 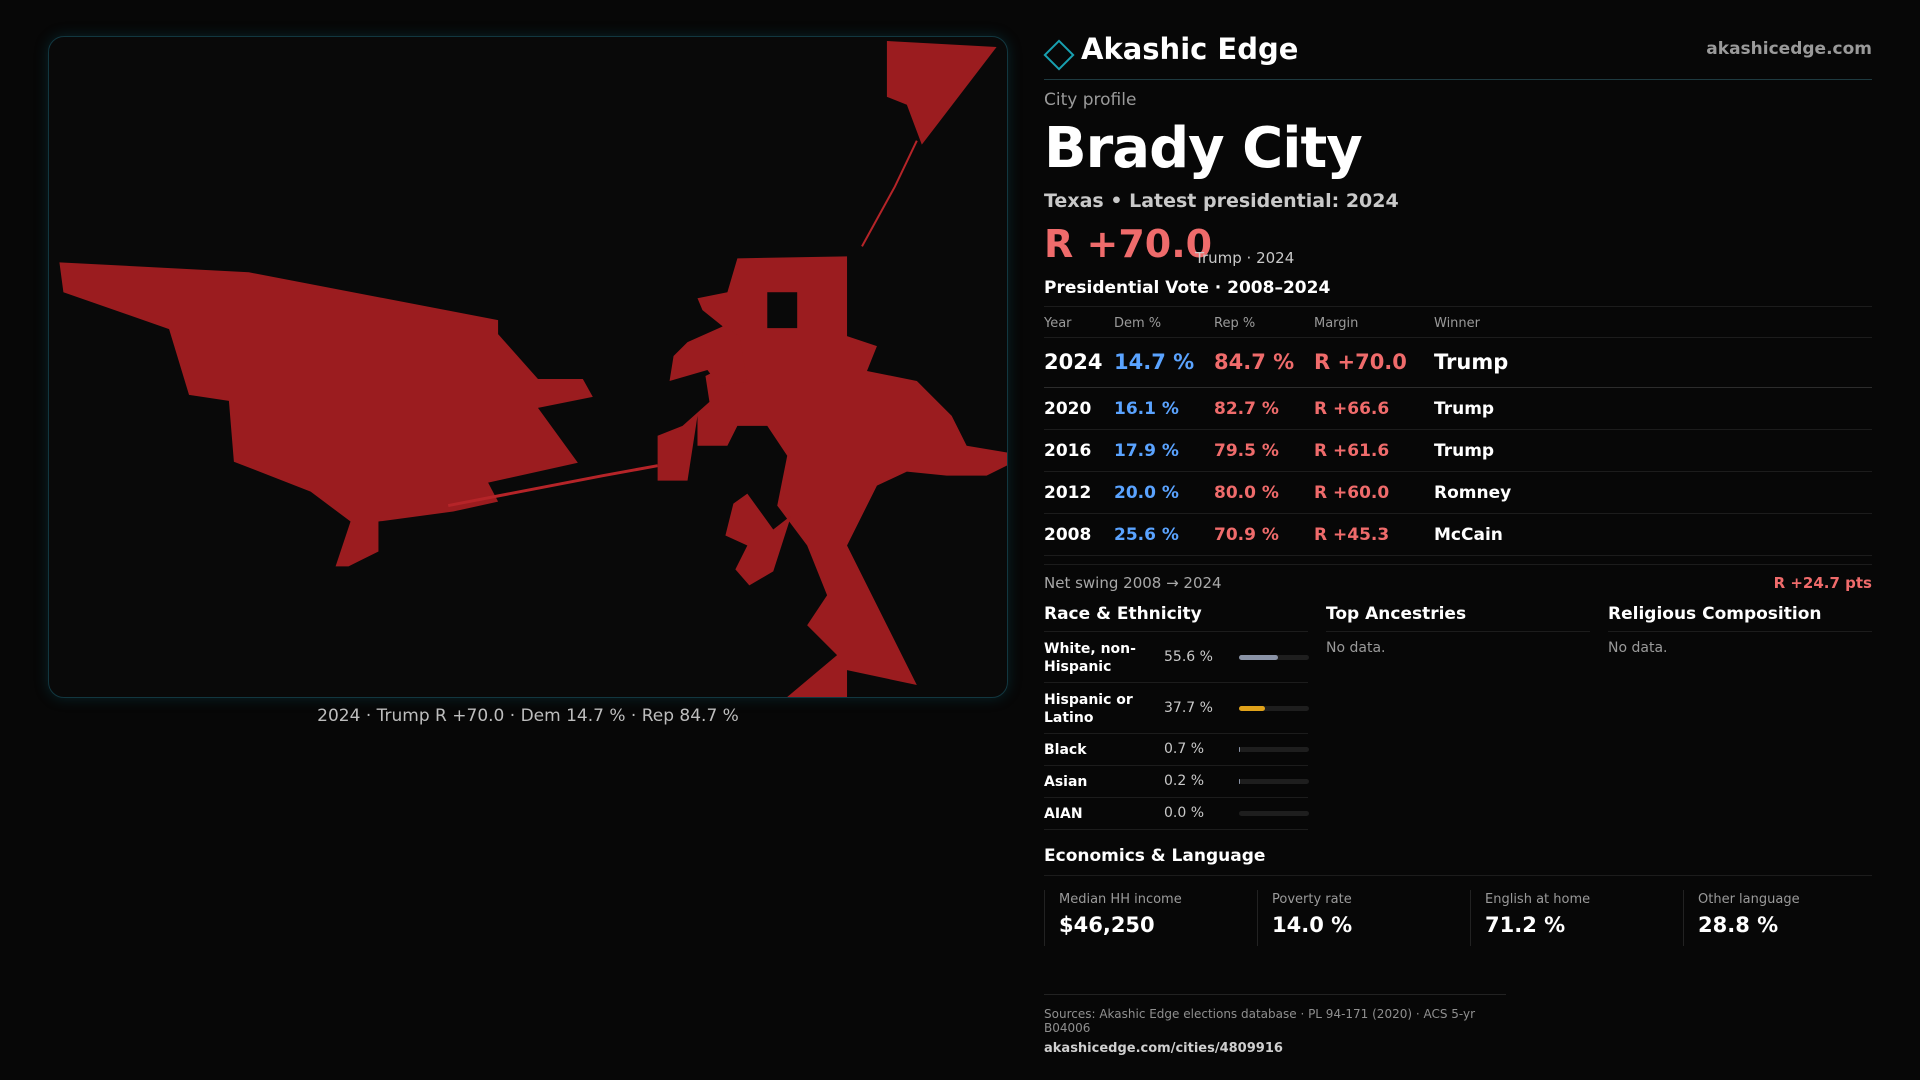 What do you see at coordinates (1538, 899) in the screenshot?
I see `econ-label: English at home` at bounding box center [1538, 899].